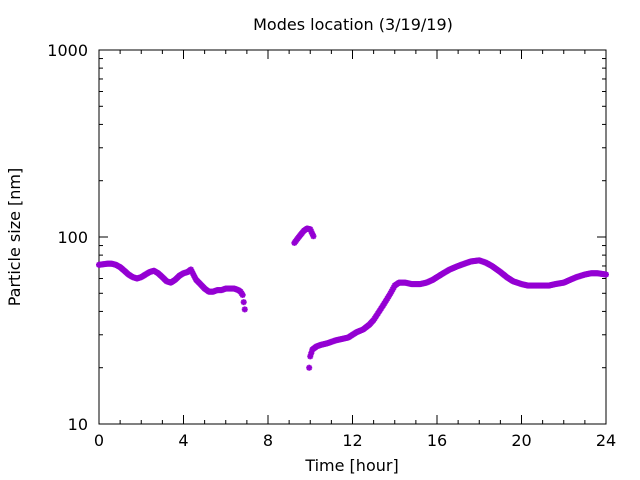  What do you see at coordinates (351, 465) in the screenshot?
I see `x-axis-label: Time [hour]` at bounding box center [351, 465].